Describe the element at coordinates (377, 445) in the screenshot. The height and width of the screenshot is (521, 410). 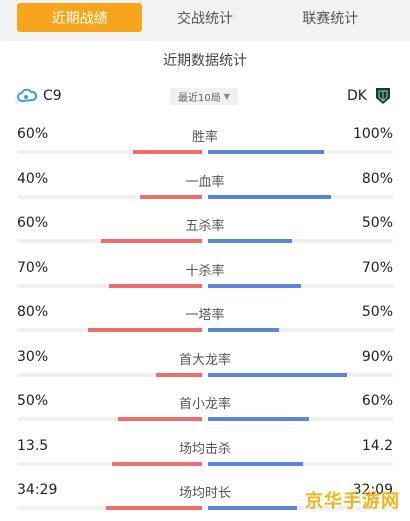
I see `stat-right-value: 14.2` at that location.